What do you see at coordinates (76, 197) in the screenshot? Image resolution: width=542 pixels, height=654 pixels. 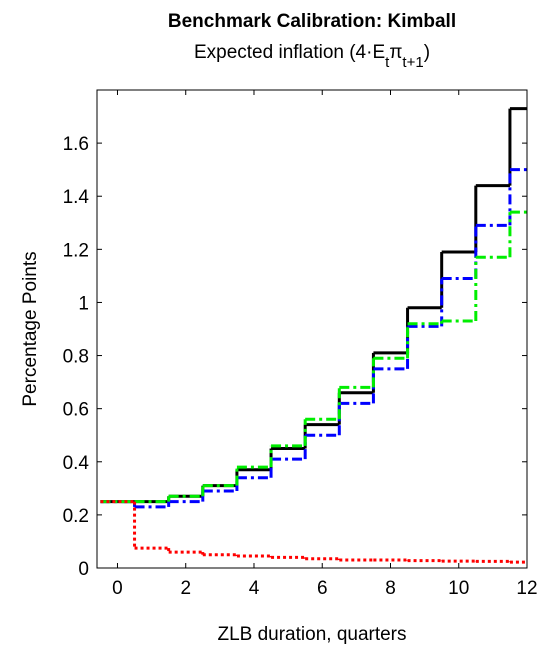 I see `y-tick-label: 1.4` at bounding box center [76, 197].